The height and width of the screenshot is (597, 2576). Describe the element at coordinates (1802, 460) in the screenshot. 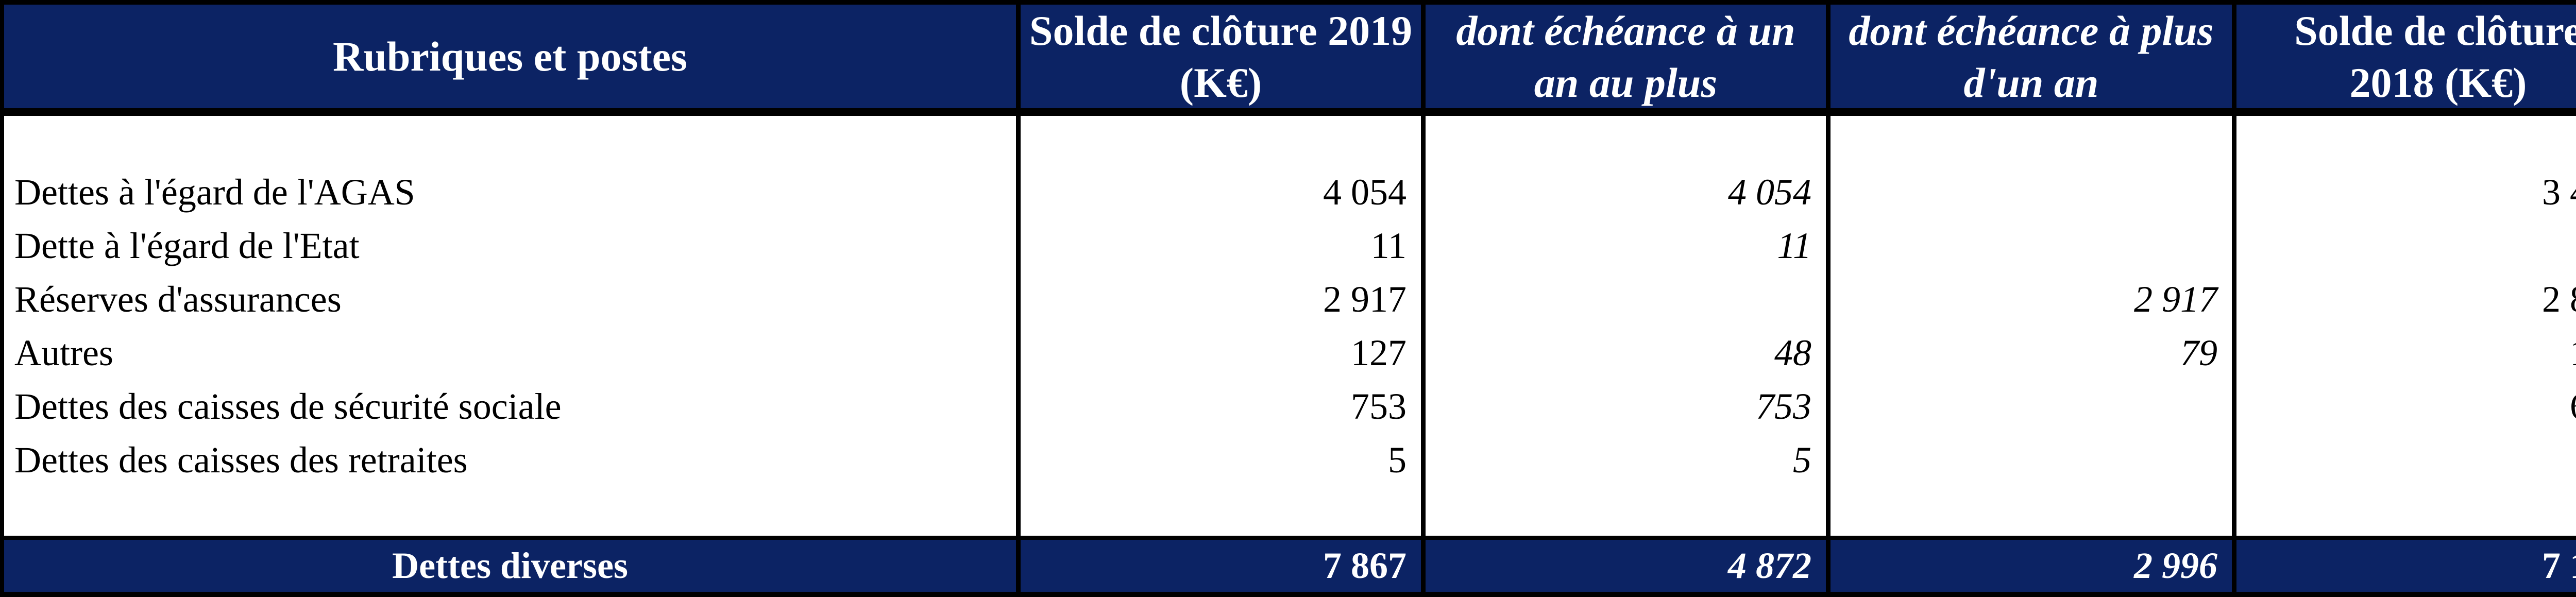

I see `value-echeance-un-an: 5` at that location.